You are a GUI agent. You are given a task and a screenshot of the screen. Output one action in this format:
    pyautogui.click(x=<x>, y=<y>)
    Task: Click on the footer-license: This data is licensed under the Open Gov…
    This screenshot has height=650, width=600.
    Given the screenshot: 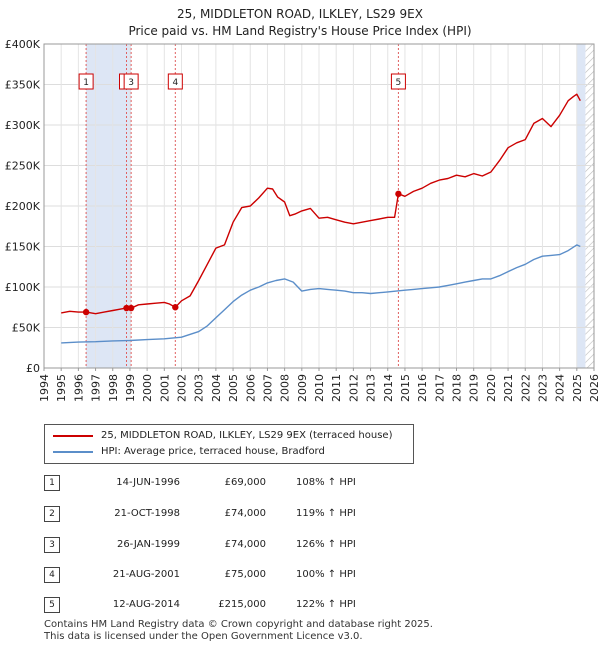 What is the action you would take?
    pyautogui.click(x=203, y=636)
    